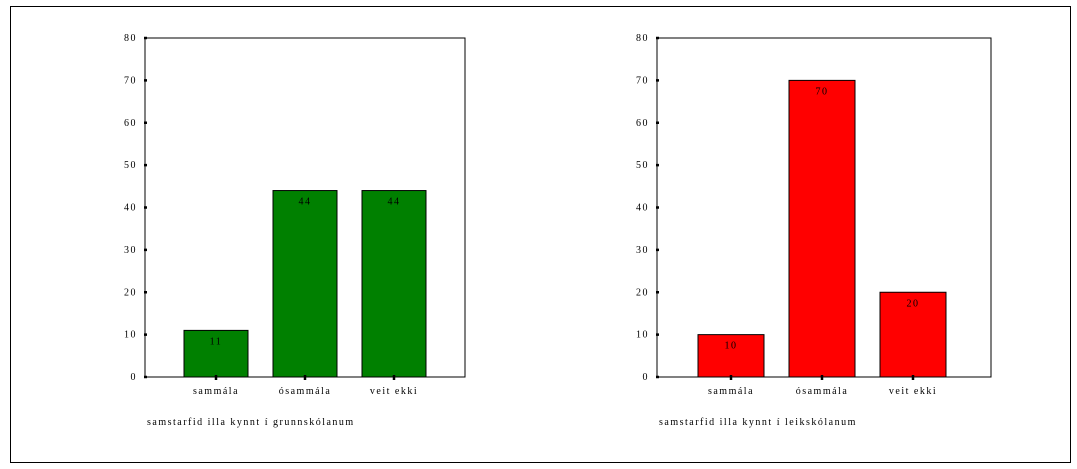  I want to click on bar-data-label: 10, so click(731, 346).